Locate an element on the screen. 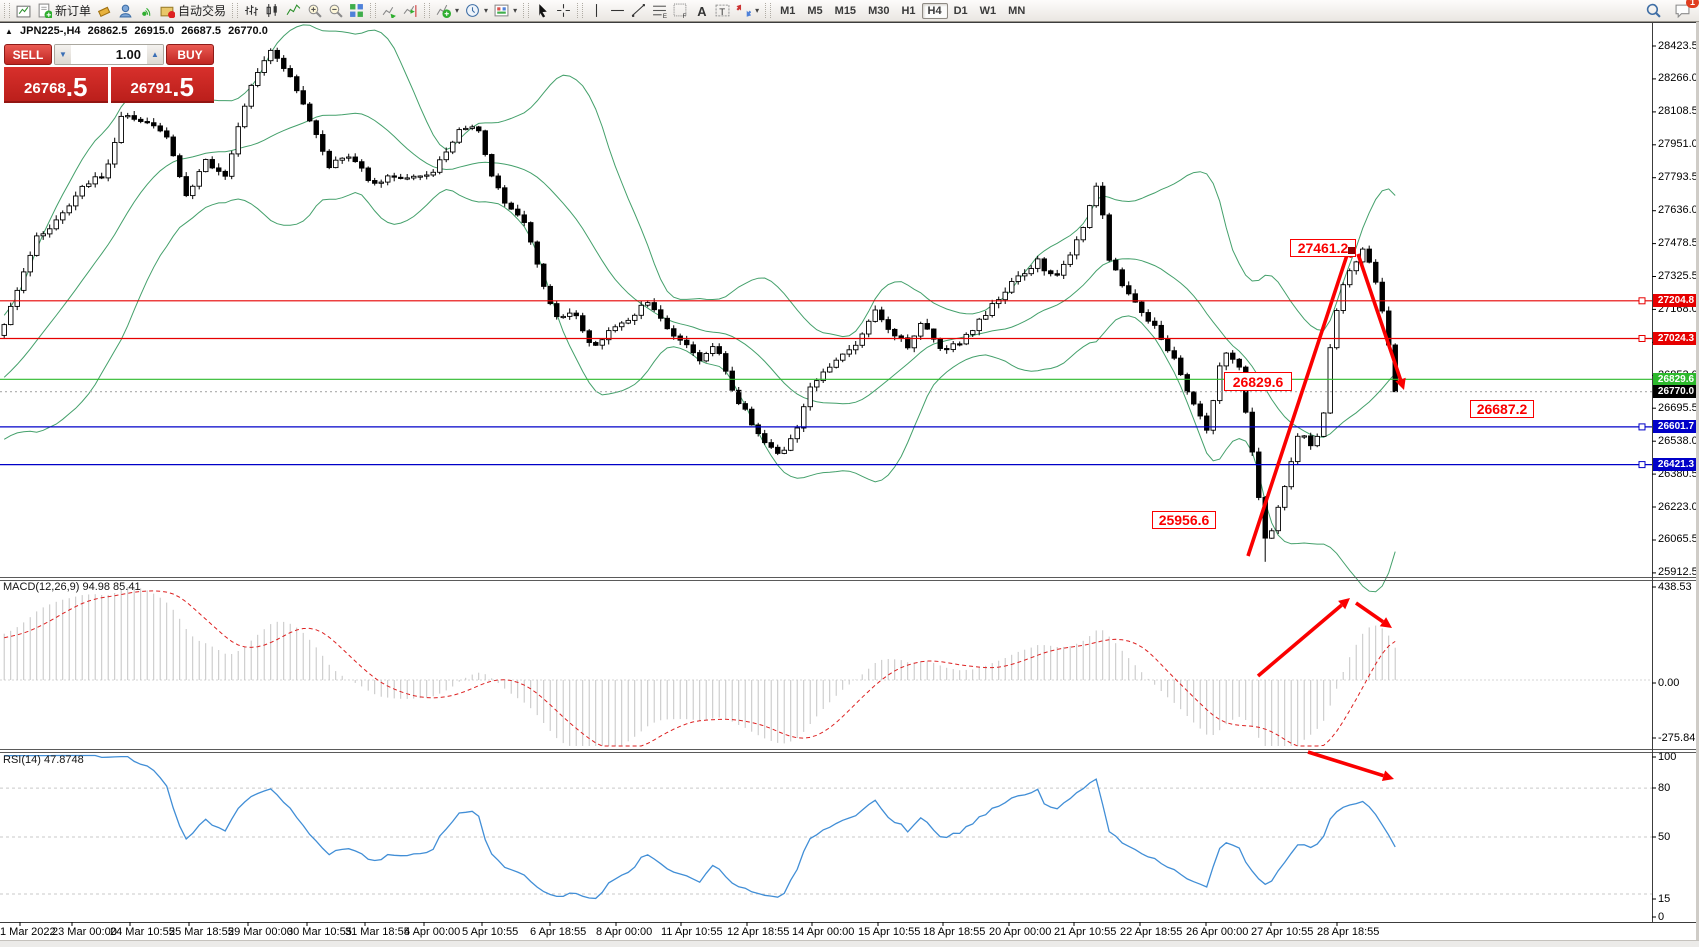 Image resolution: width=1699 pixels, height=947 pixels. date-tick-label: 24 Mar 10:55 is located at coordinates (142, 932).